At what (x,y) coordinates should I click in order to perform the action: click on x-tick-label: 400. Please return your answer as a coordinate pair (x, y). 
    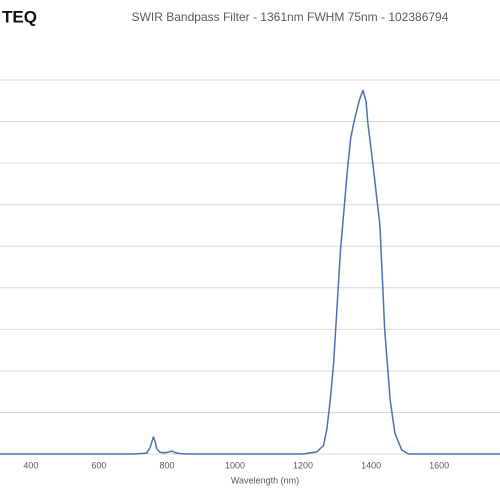
    Looking at the image, I should click on (30, 465).